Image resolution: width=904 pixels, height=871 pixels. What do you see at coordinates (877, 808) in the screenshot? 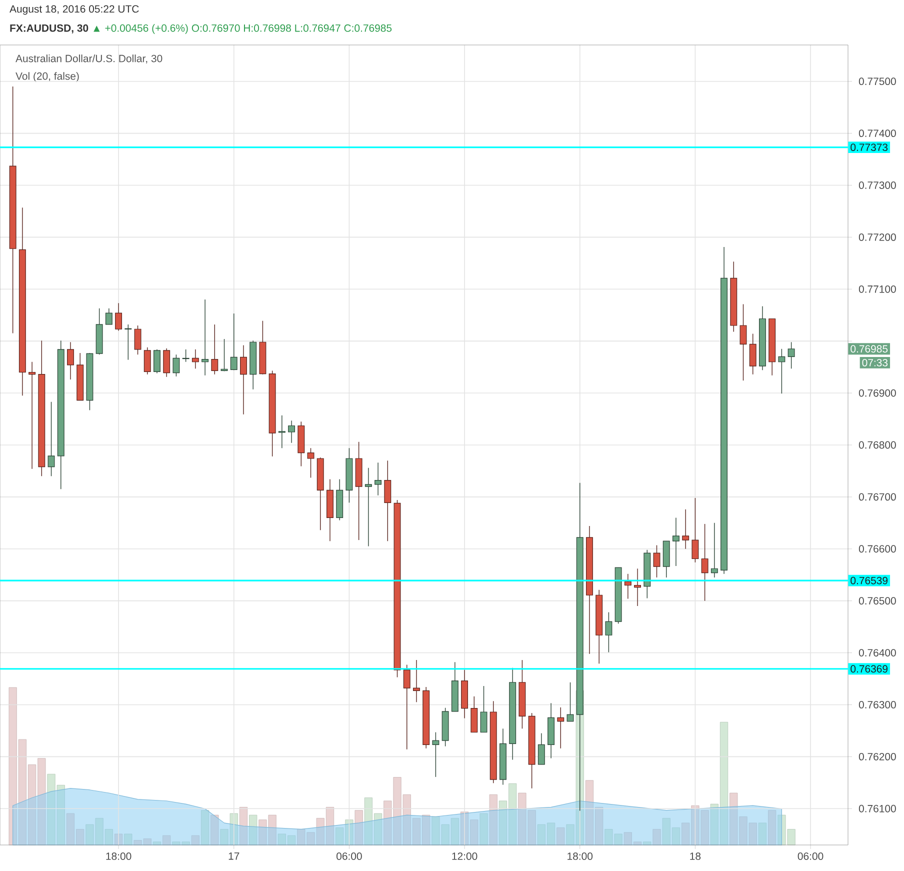
I see `y-tick-label: 0.76100` at bounding box center [877, 808].